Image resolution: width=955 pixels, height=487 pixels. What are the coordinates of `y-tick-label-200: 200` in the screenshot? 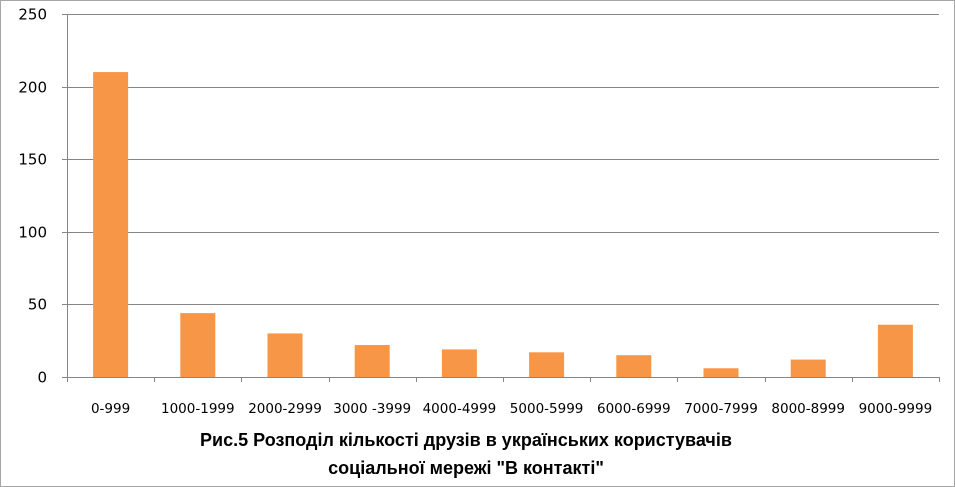 It's located at (32, 88).